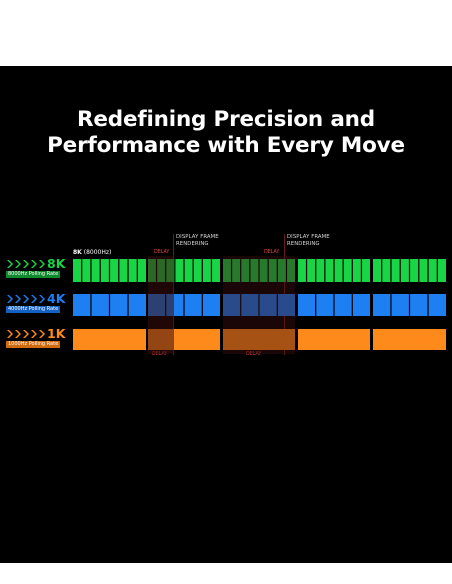  Describe the element at coordinates (272, 252) in the screenshot. I see `delay-label-top-2: DELAY` at that location.